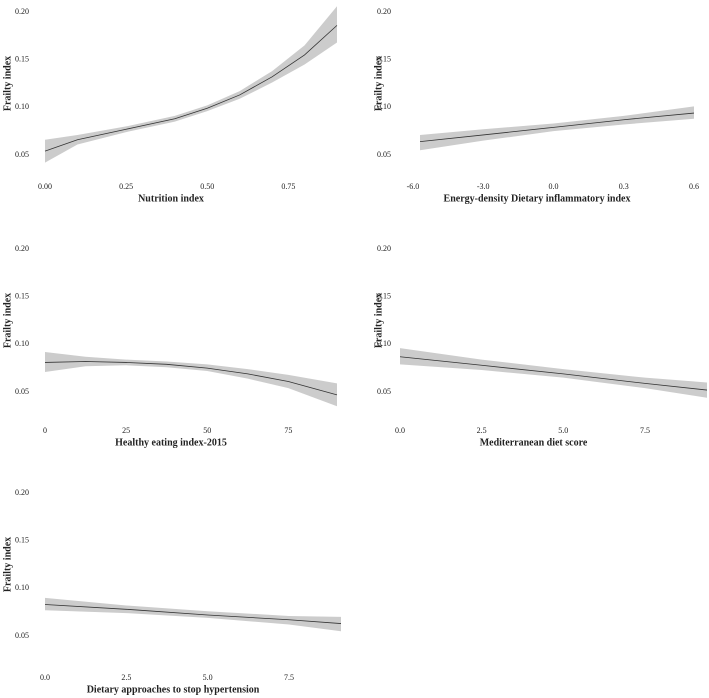 Image resolution: width=709 pixels, height=698 pixels. What do you see at coordinates (171, 442) in the screenshot?
I see `x-axis-title: Healthy eating index-2015` at bounding box center [171, 442].